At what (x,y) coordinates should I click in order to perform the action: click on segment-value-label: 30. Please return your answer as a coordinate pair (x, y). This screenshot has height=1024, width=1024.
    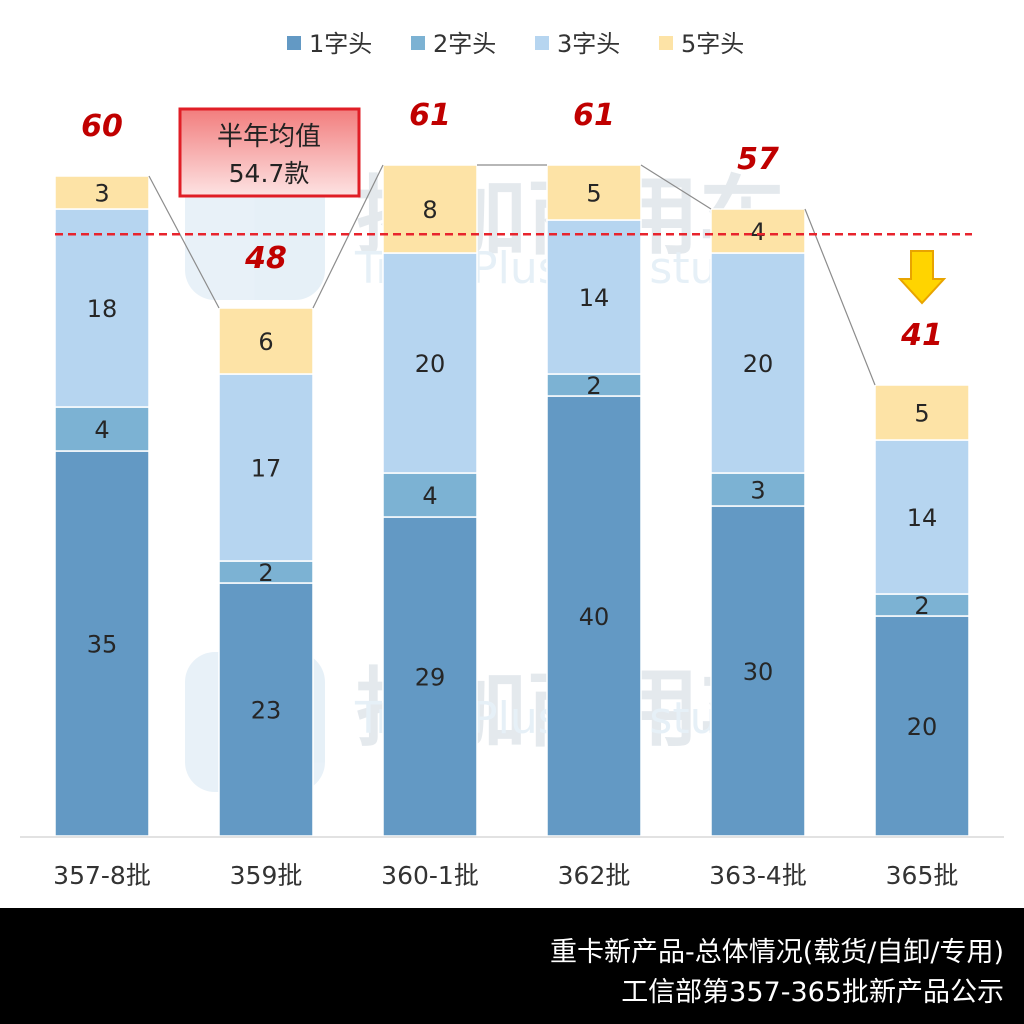
    Looking at the image, I should click on (758, 672).